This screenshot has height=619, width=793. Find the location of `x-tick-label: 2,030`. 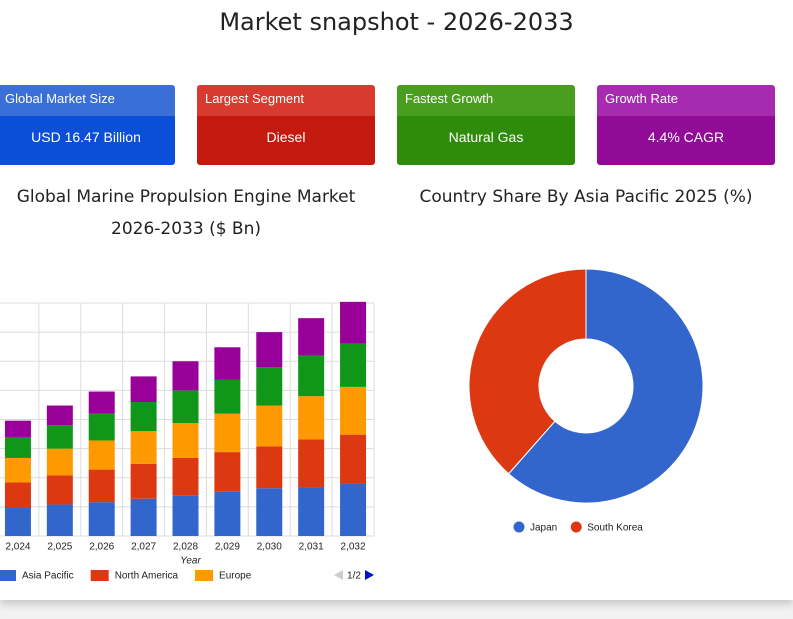

x-tick-label: 2,030 is located at coordinates (269, 547).